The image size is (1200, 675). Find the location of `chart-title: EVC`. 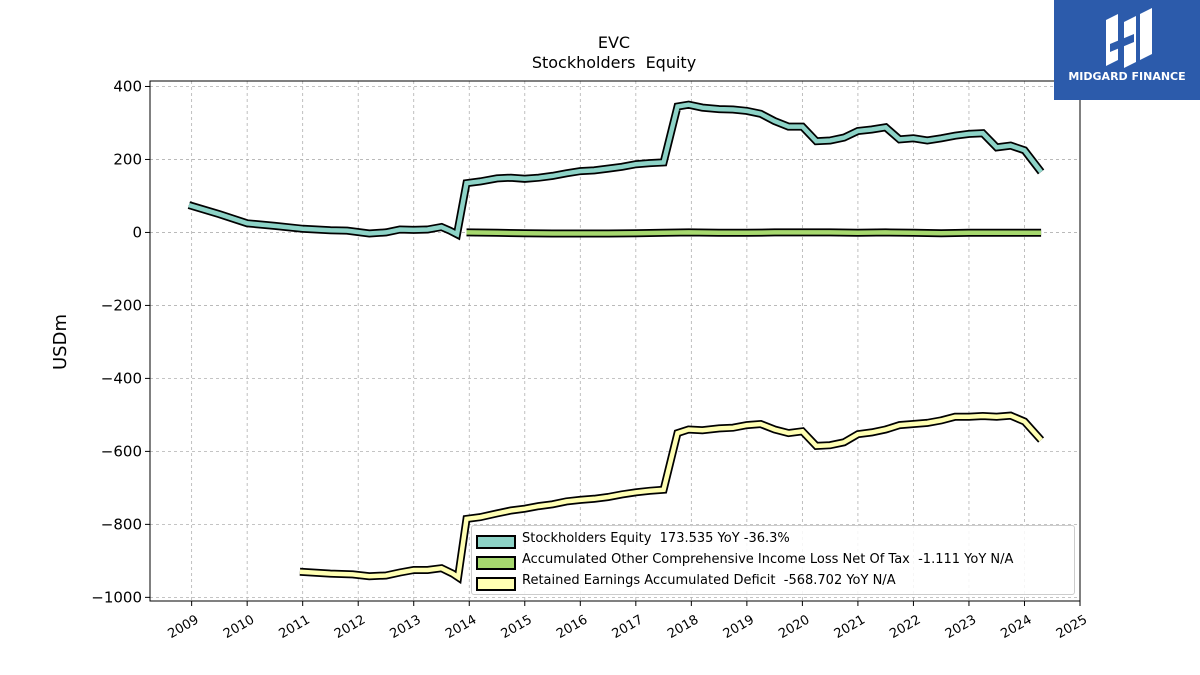

chart-title: EVC is located at coordinates (614, 42).